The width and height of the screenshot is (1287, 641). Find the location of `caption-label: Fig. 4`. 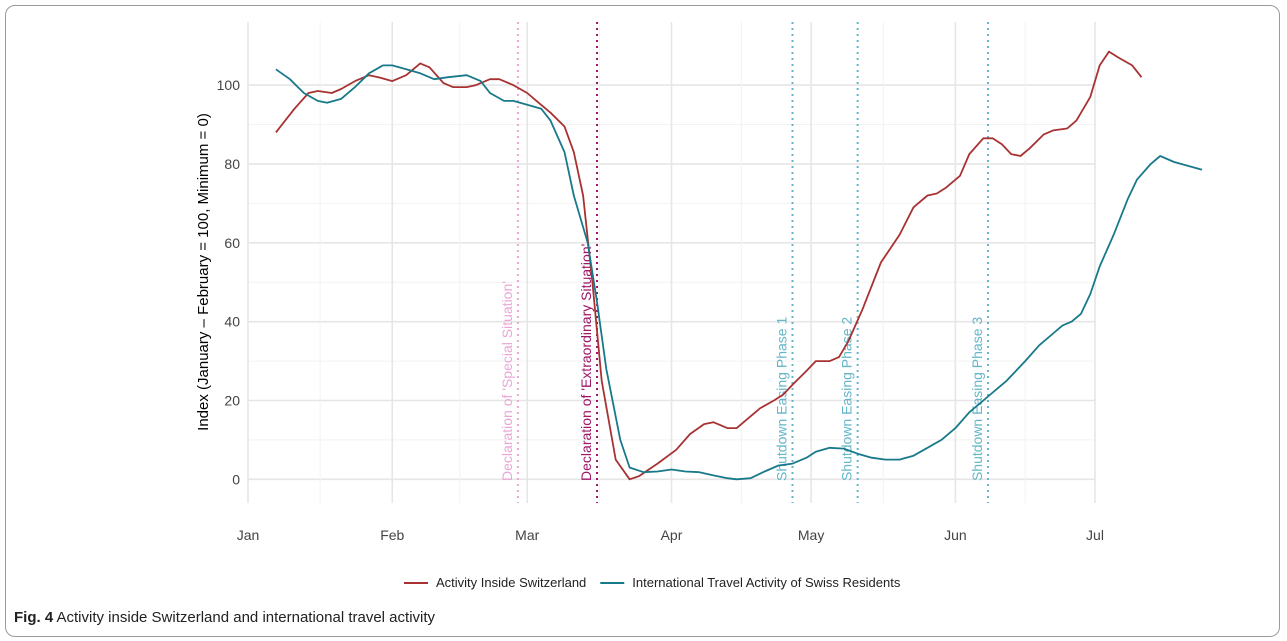

caption-label: Fig. 4 is located at coordinates (34, 617).